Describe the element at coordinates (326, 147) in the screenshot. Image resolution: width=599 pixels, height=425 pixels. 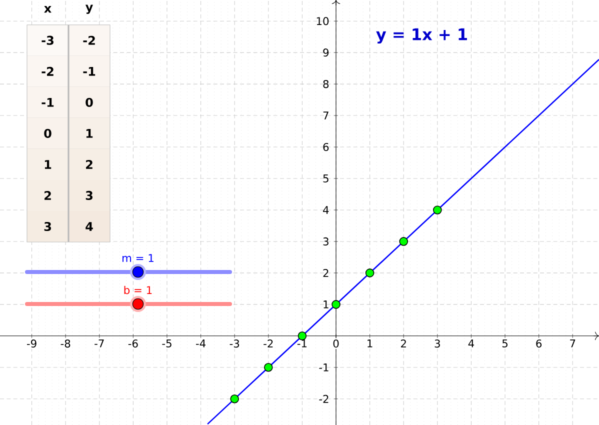
I see `y-tick-label: 6` at that location.